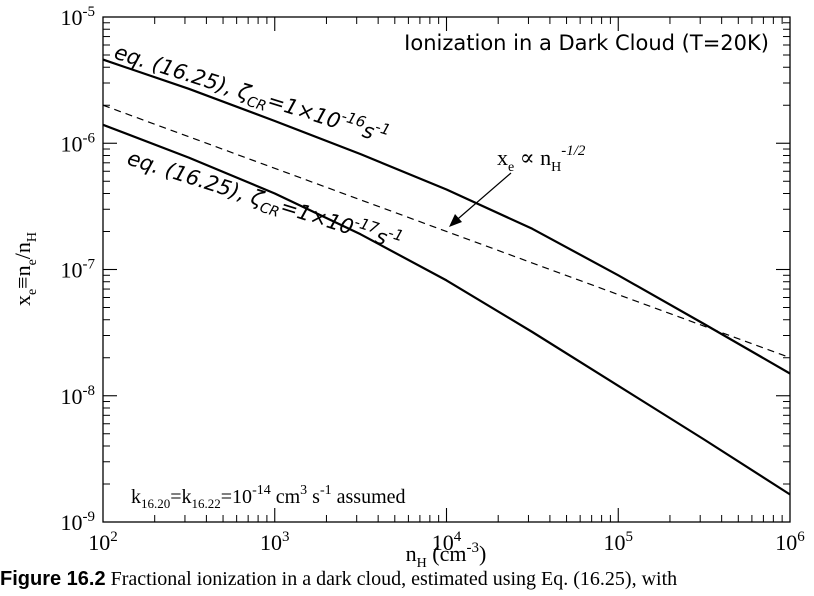 The height and width of the screenshot is (596, 814). Describe the element at coordinates (619, 542) in the screenshot. I see `x-tick-label: 105​` at that location.